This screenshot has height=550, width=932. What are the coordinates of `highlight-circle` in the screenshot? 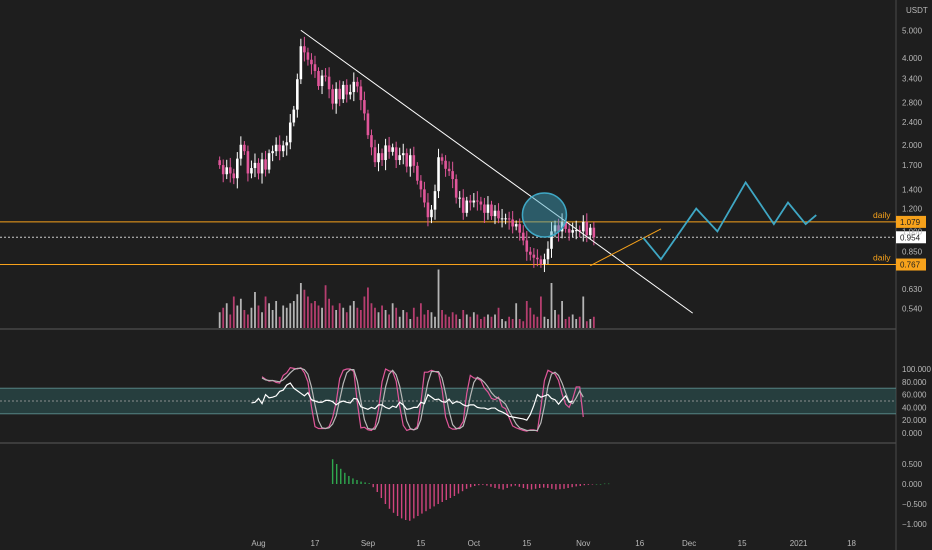 It's located at (544, 215).